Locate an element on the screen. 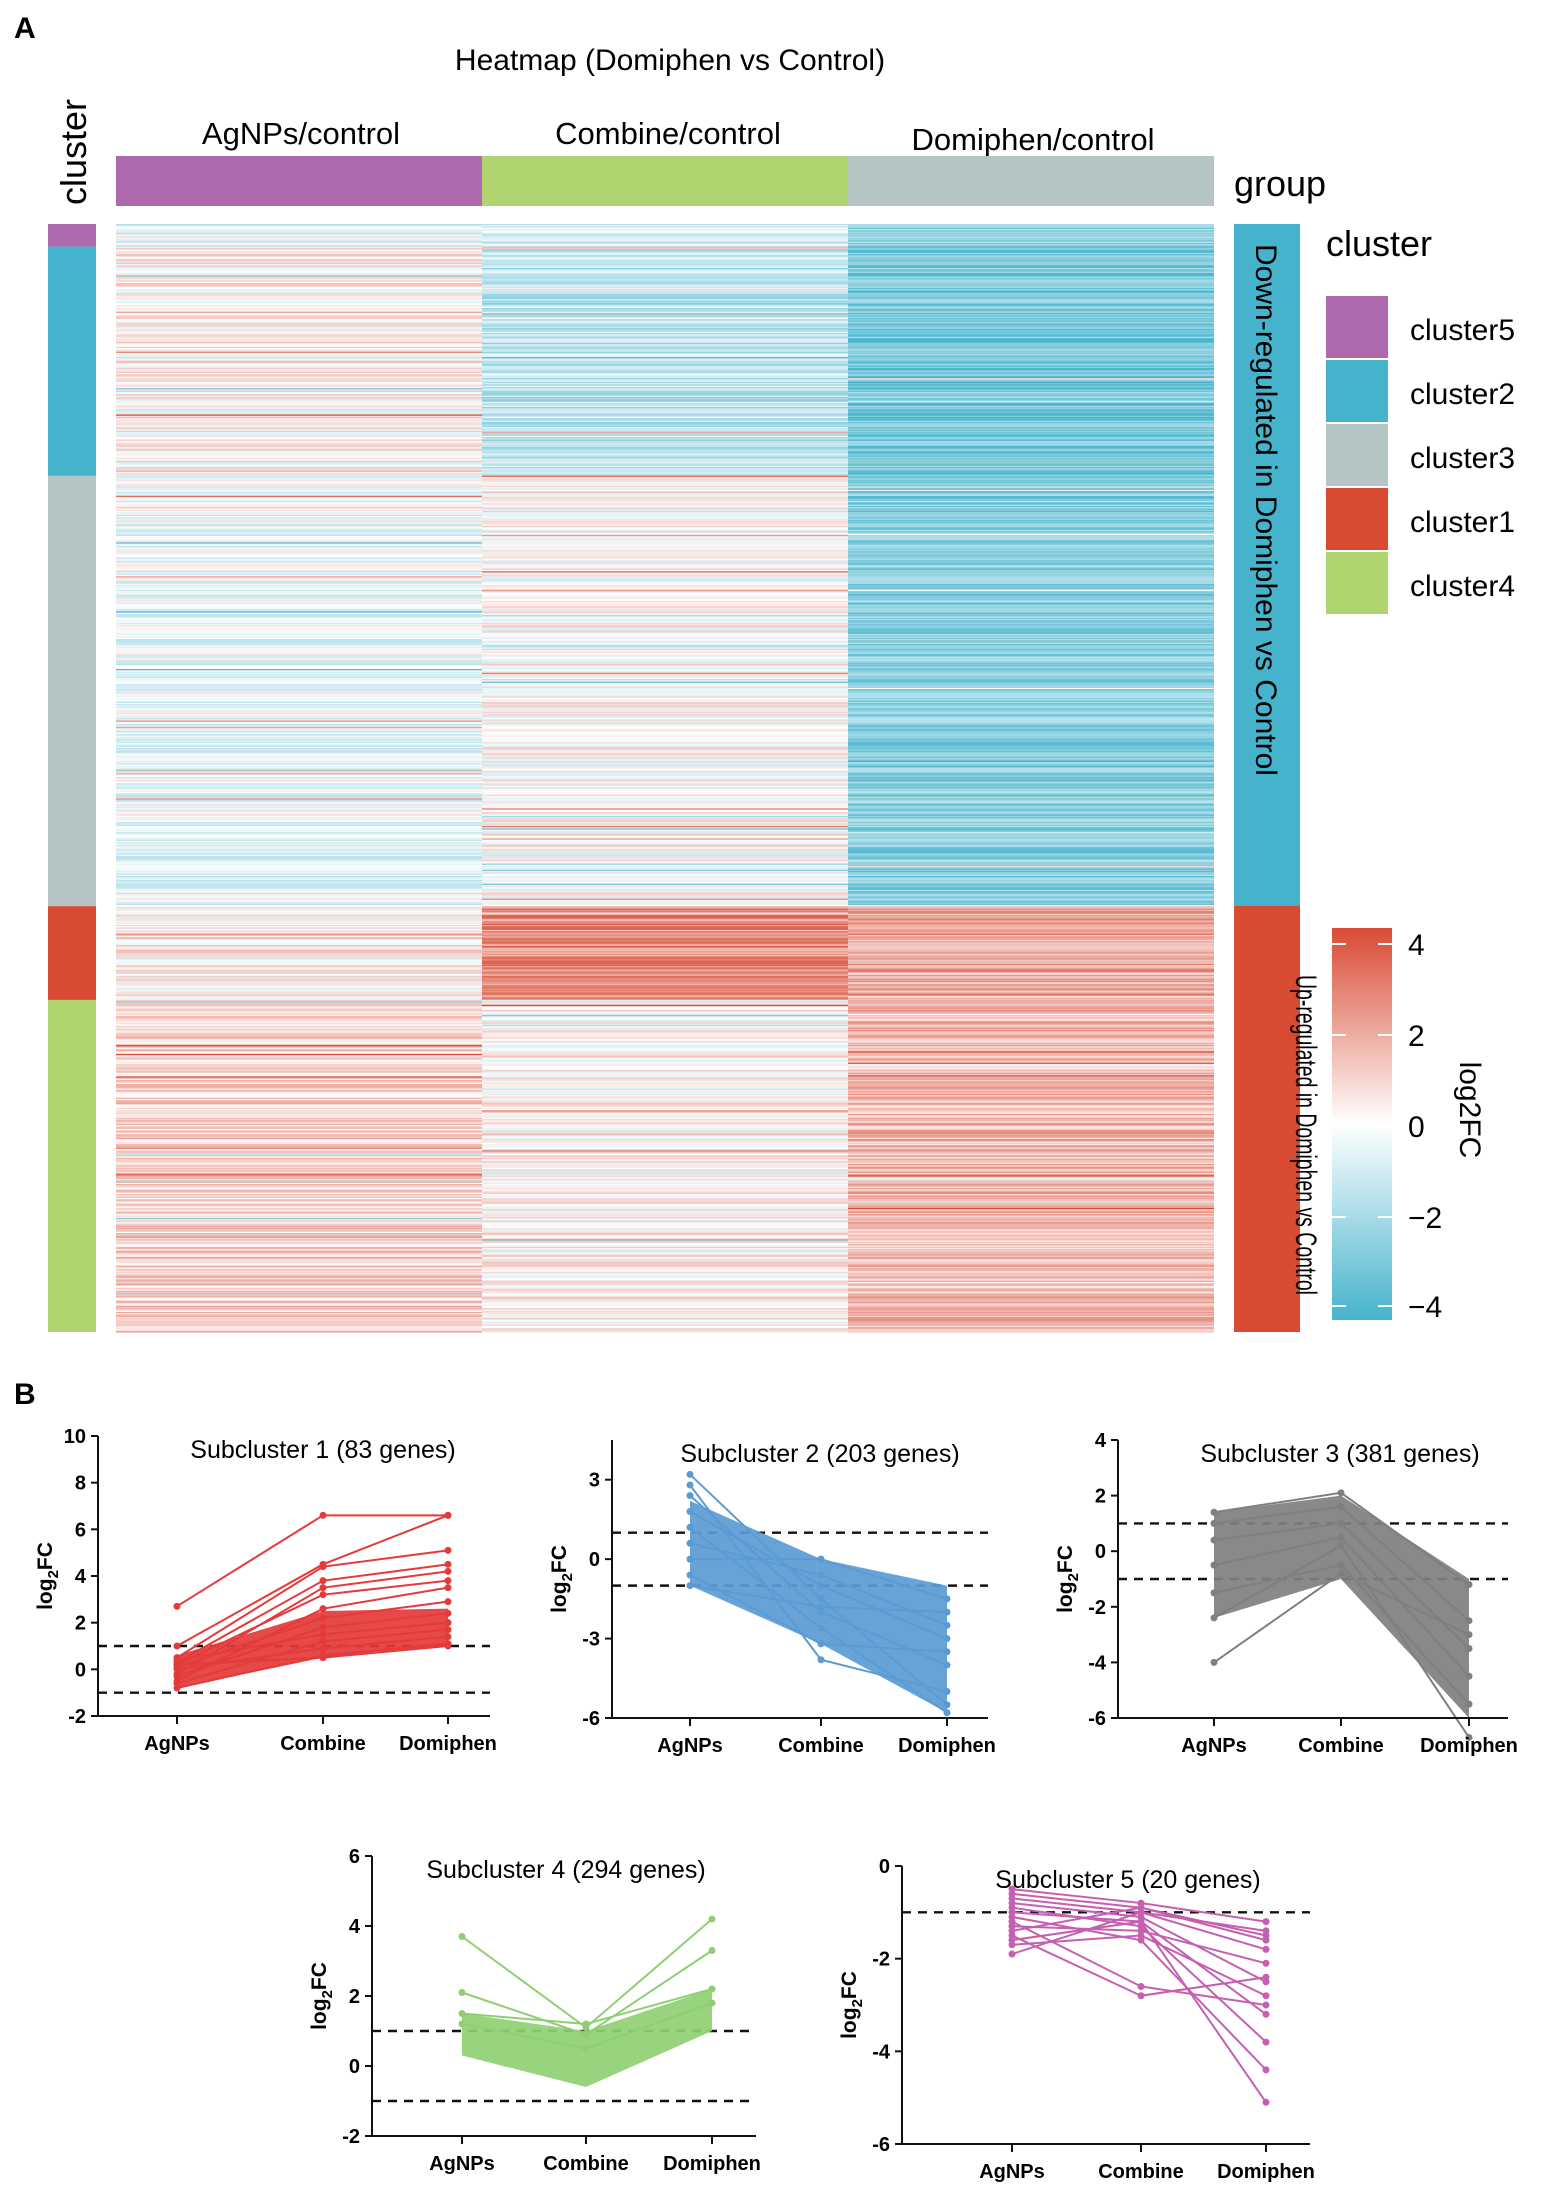 Image resolution: width=1562 pixels, height=2187 pixels. y-tick-label: -3 is located at coordinates (591, 1640).